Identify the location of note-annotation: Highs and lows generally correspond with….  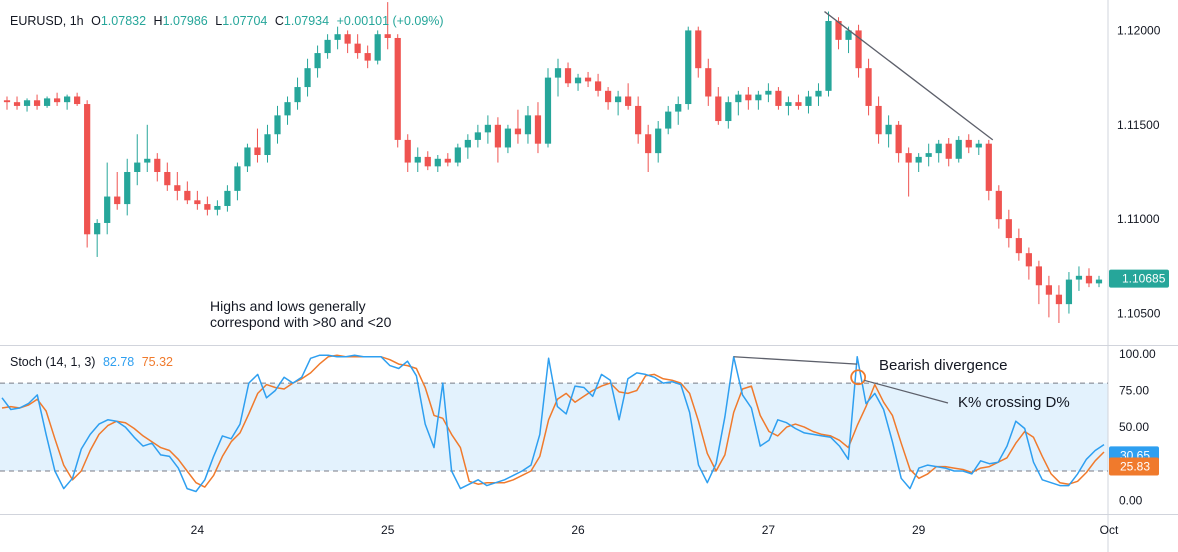
(300, 314).